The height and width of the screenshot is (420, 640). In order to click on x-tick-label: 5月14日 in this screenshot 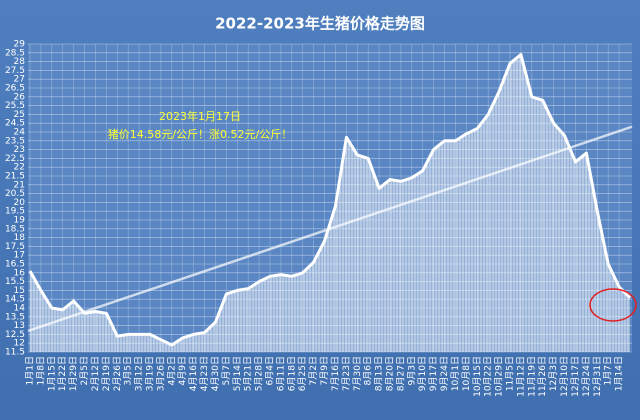, I will do `click(237, 373)`.